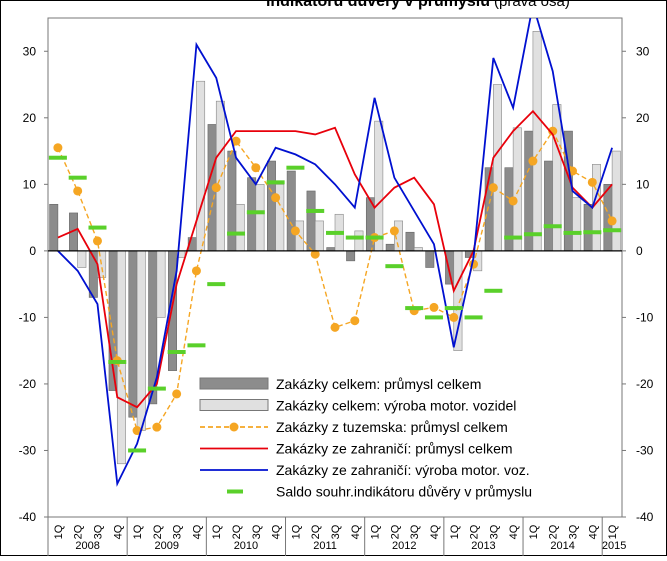  Describe the element at coordinates (483, 546) in the screenshot. I see `year-label: 2013` at that location.